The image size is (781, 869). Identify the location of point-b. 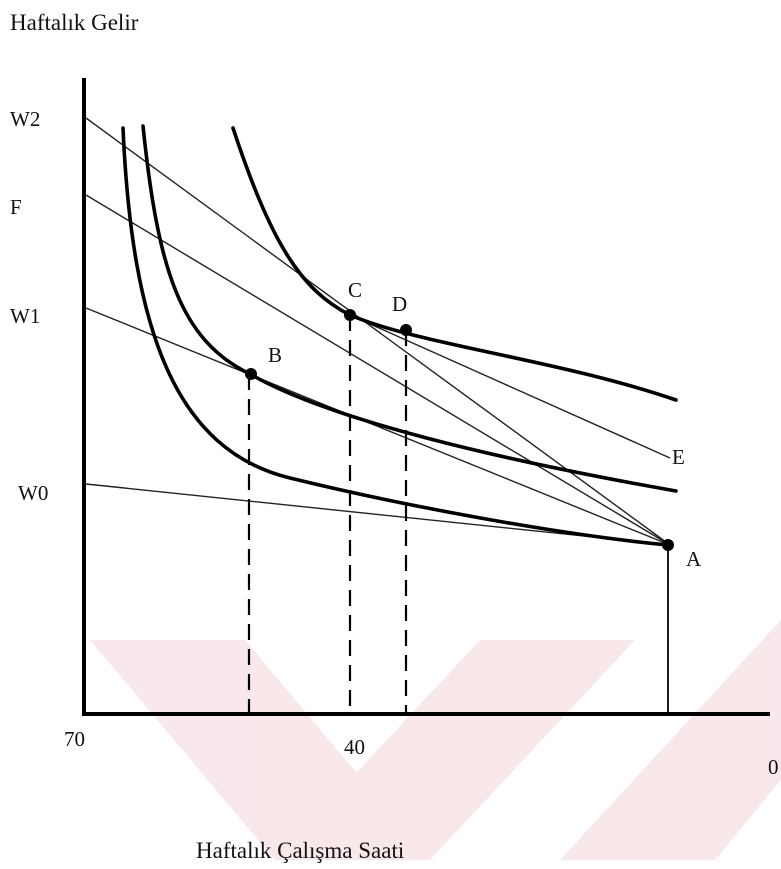
(251, 374).